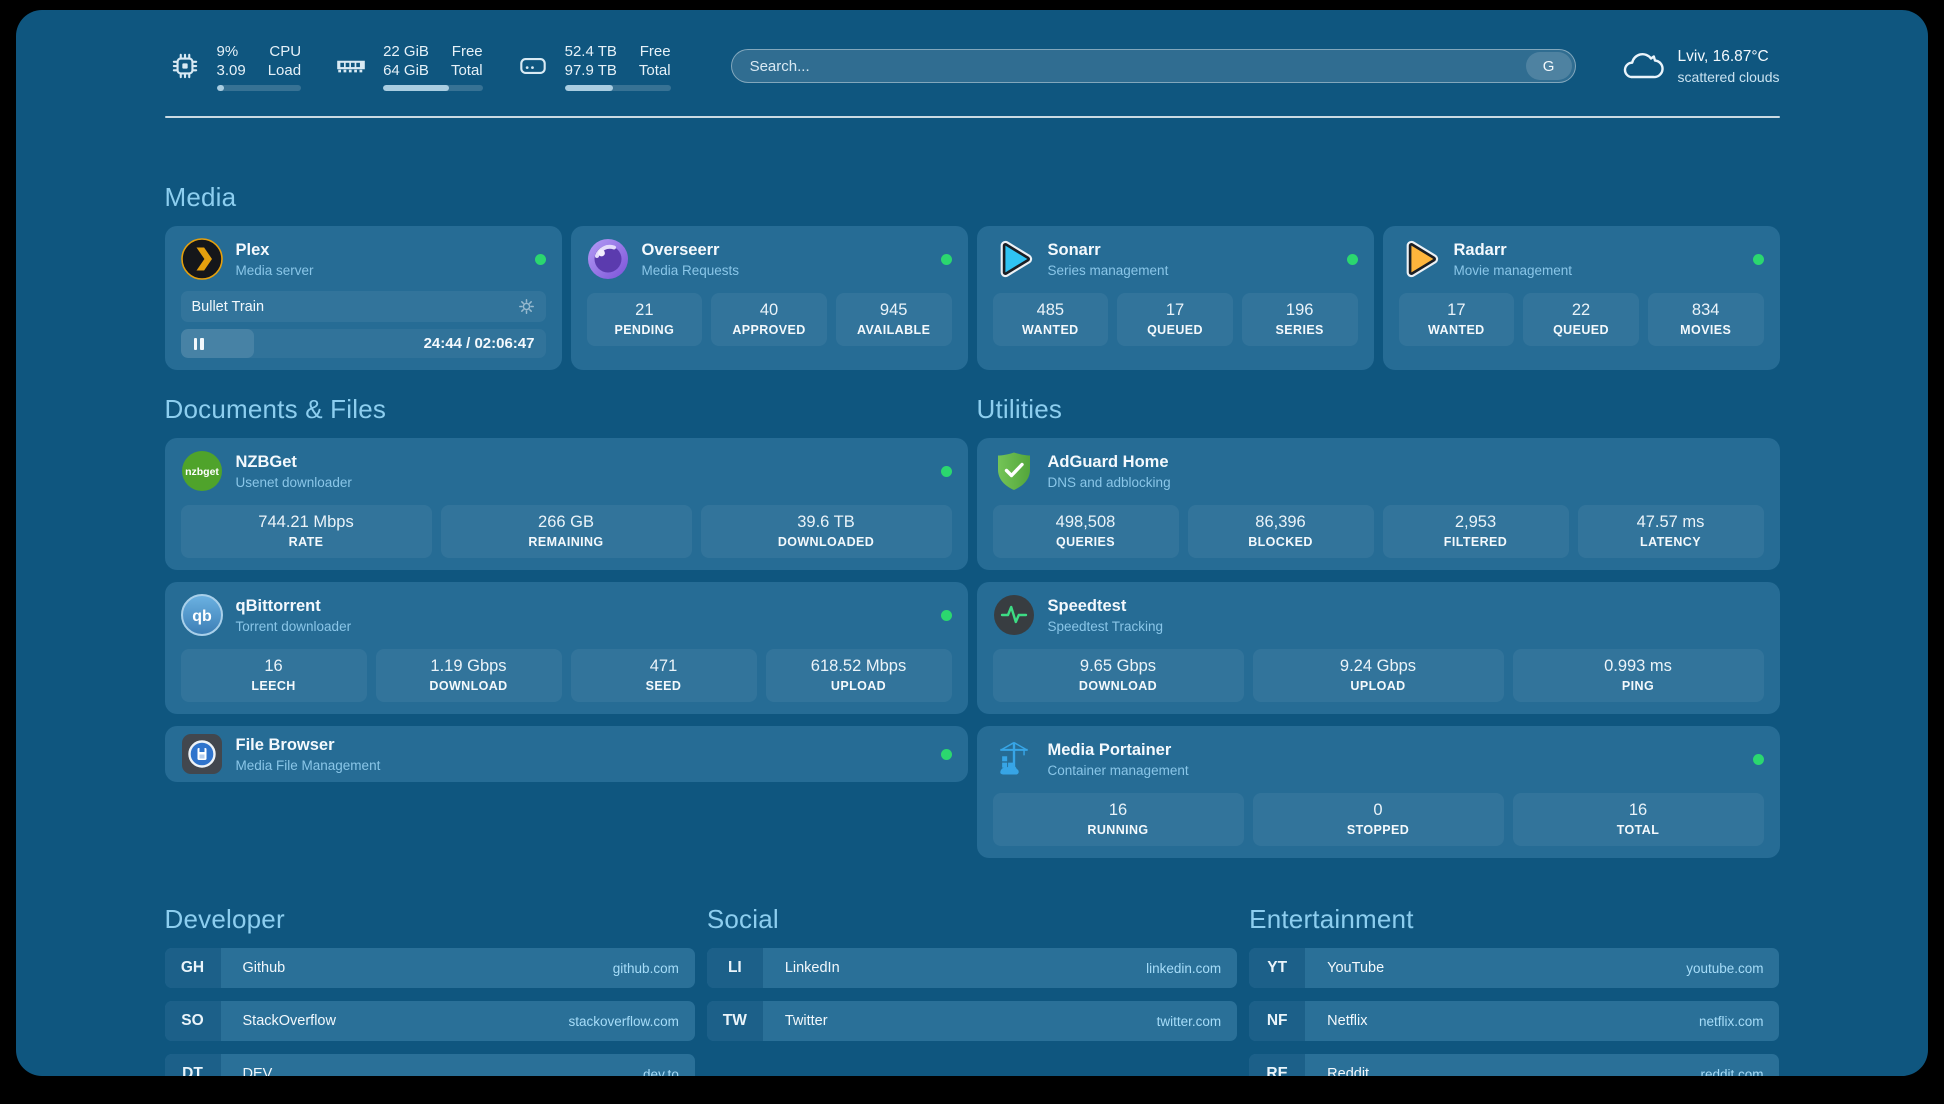 This screenshot has height=1104, width=1944. What do you see at coordinates (1074, 249) in the screenshot?
I see `sonarr-name: Sonarr` at bounding box center [1074, 249].